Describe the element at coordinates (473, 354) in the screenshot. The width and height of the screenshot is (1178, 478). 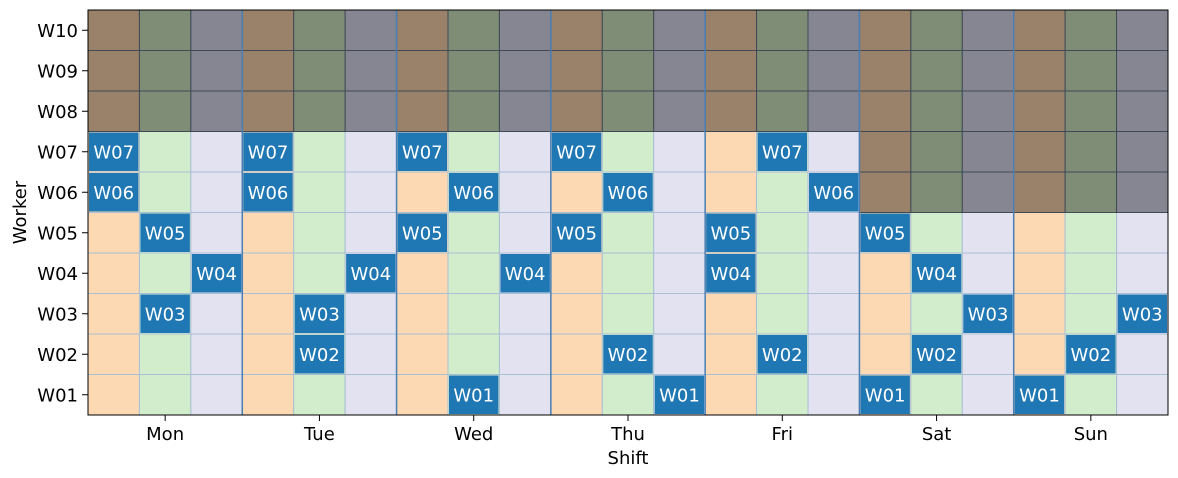
I see `cell-w02-wed-s2` at that location.